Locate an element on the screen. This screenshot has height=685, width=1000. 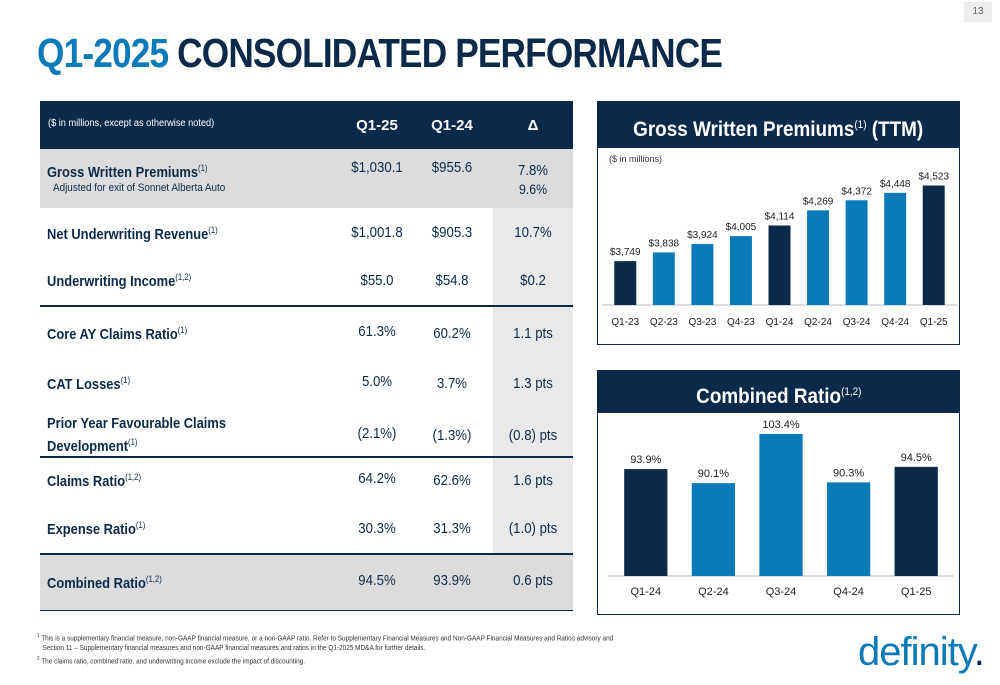
gwp-chart-title: Gross Written Premiums(1) (TTM) is located at coordinates (778, 125).